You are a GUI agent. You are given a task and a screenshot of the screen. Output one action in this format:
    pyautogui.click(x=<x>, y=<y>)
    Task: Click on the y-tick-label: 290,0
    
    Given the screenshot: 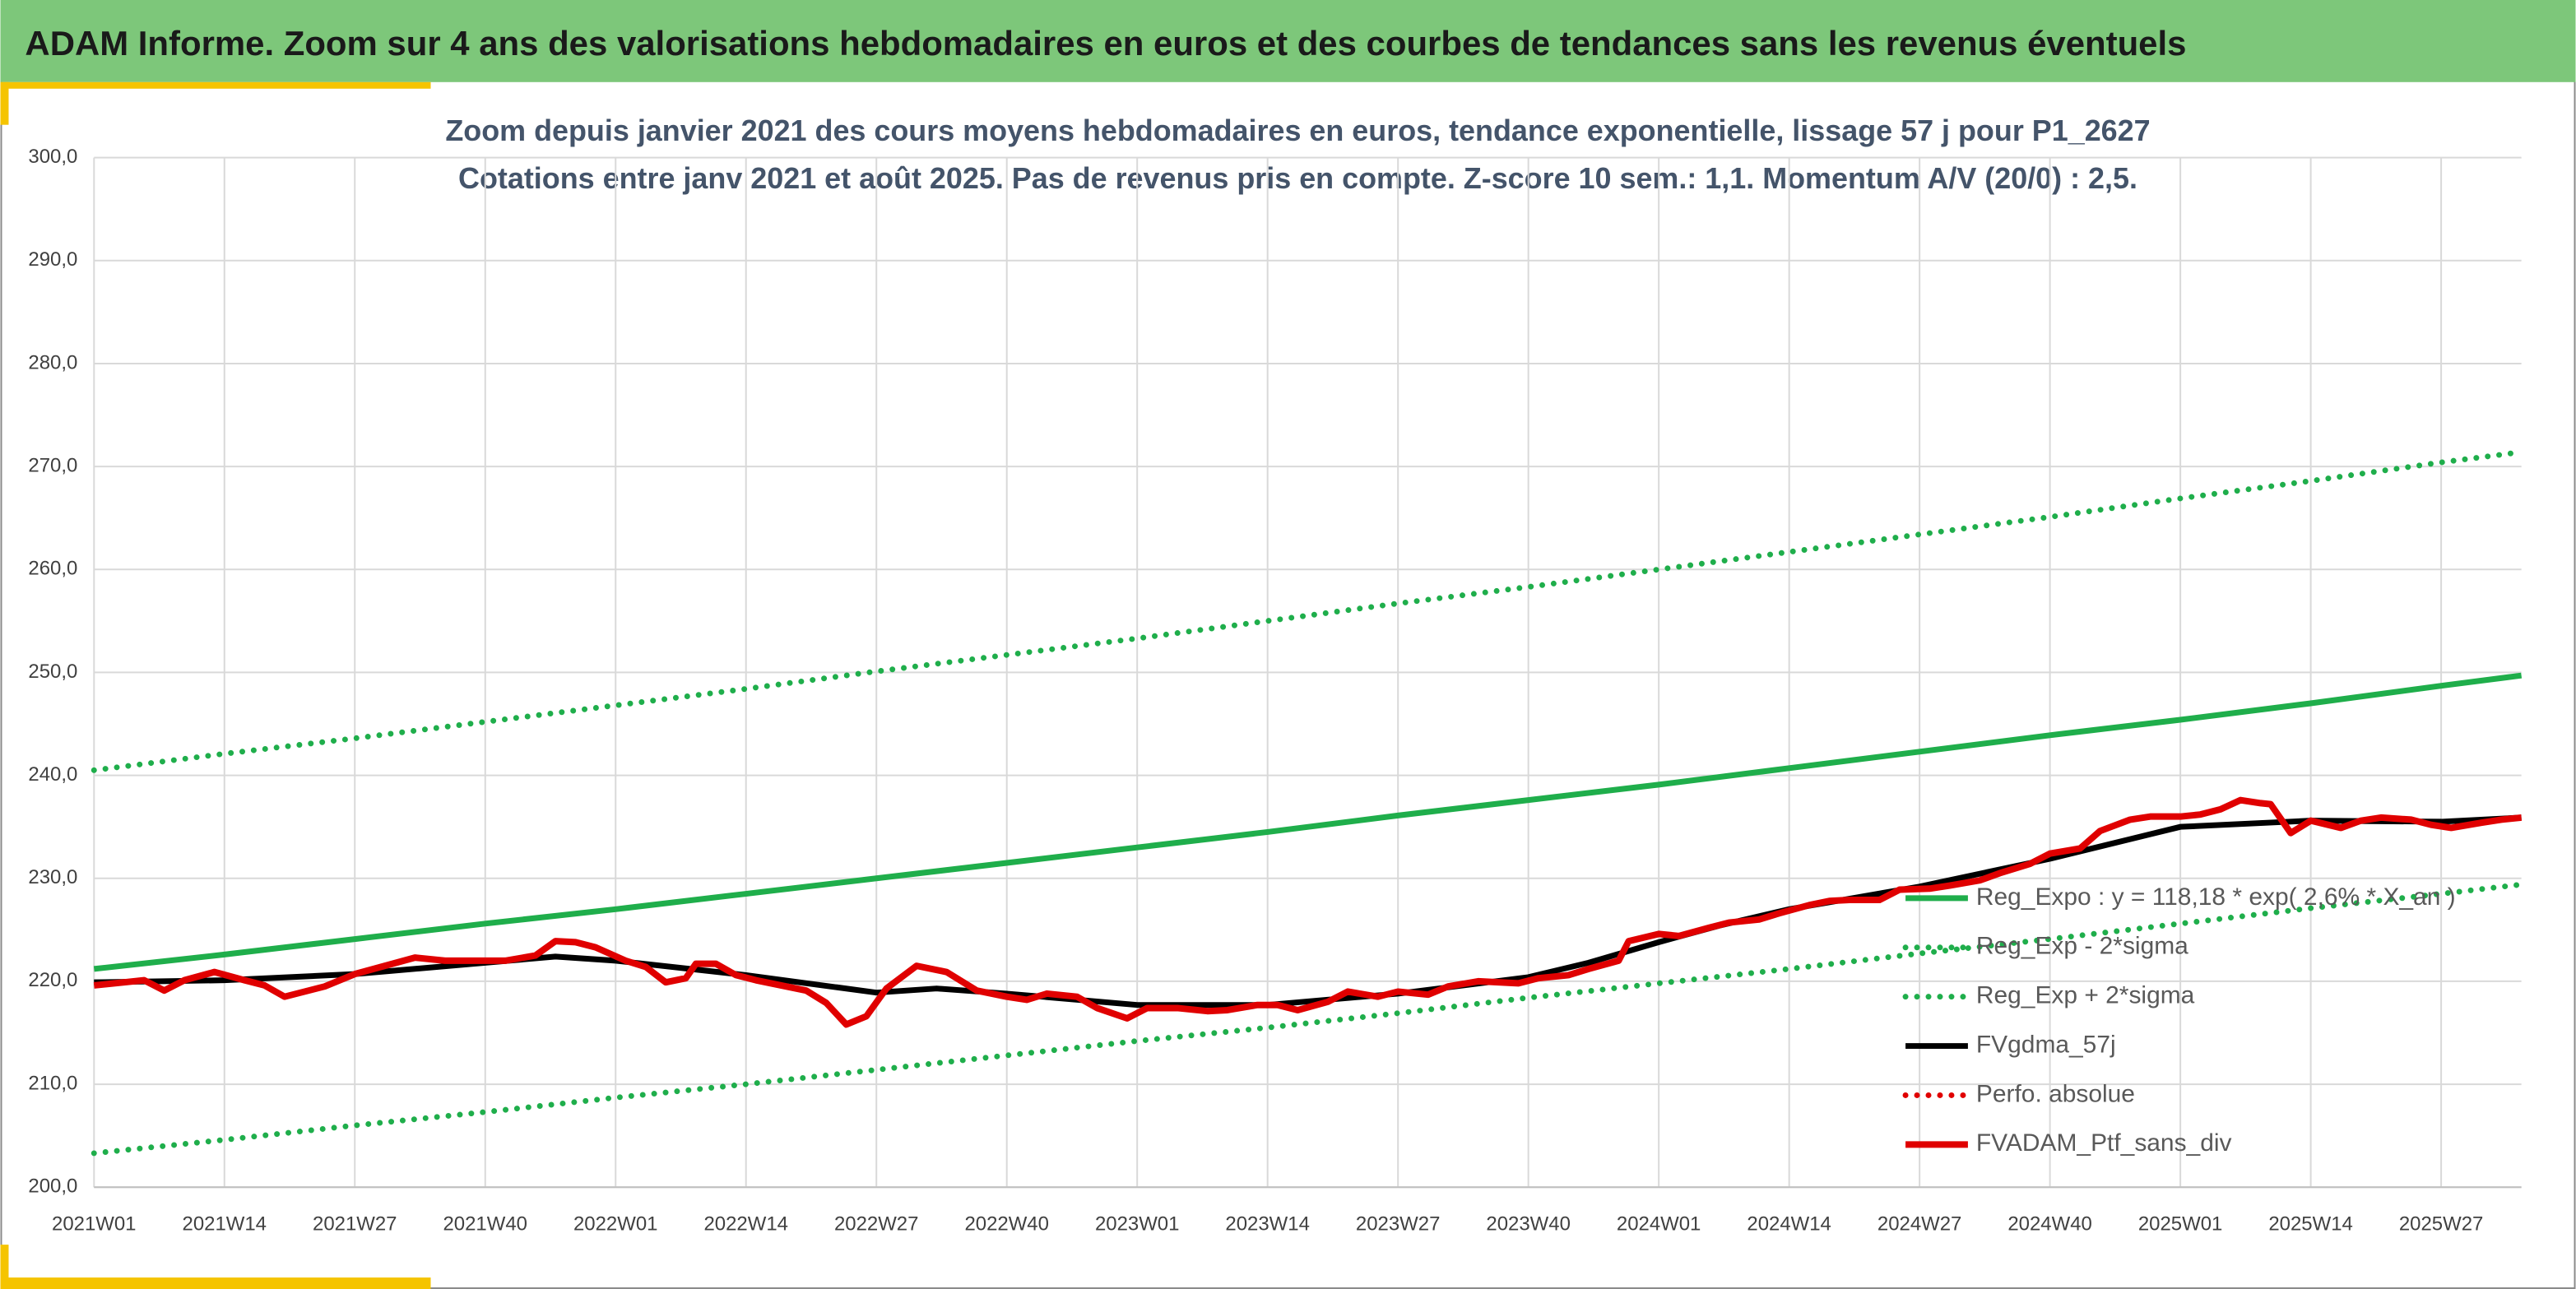 What is the action you would take?
    pyautogui.click(x=53, y=259)
    